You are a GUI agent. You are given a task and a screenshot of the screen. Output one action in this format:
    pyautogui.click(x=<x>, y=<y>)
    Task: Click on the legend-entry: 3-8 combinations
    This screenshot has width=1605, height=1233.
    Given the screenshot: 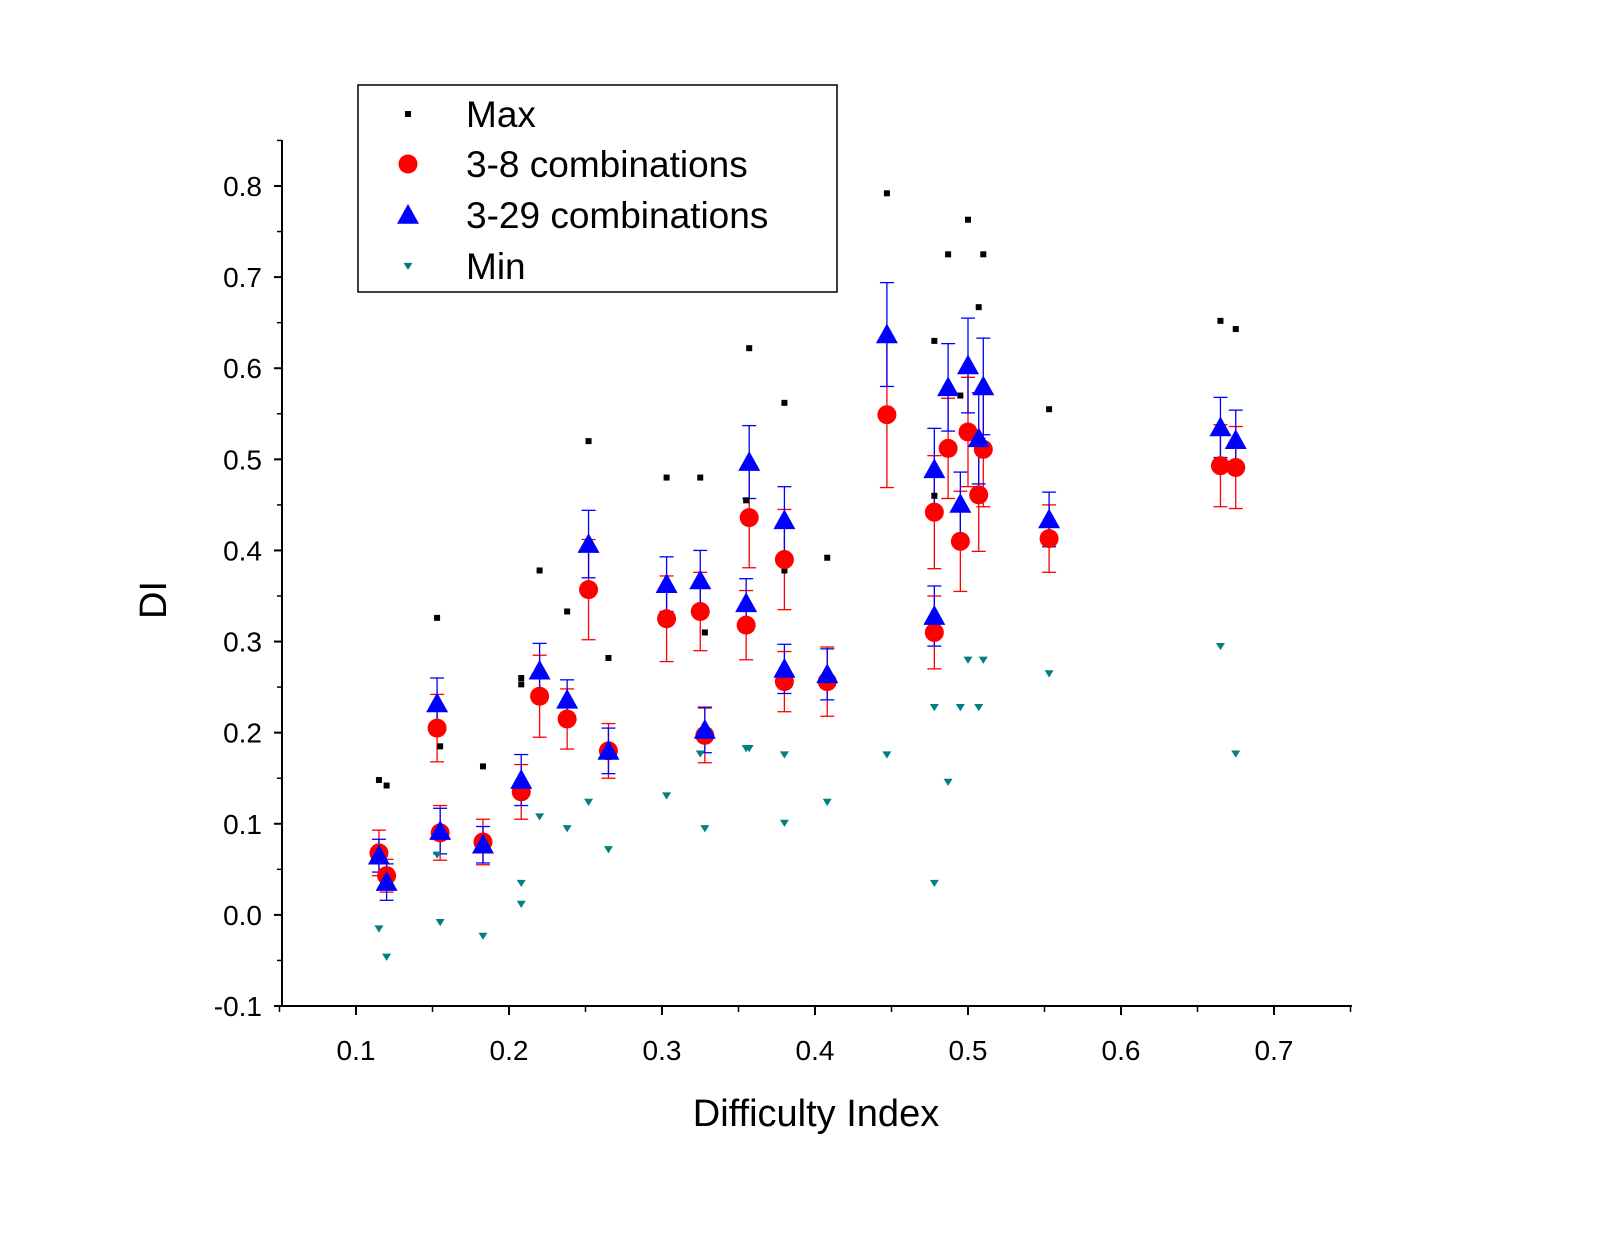 What is the action you would take?
    pyautogui.click(x=573, y=164)
    